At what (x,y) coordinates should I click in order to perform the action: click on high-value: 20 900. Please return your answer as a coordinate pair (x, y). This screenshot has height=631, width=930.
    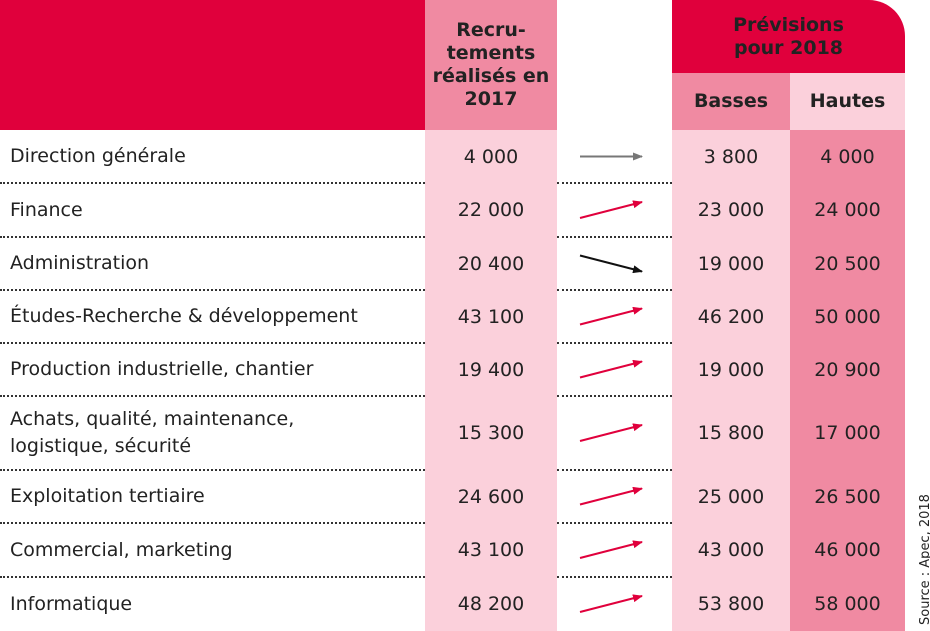
    Looking at the image, I should click on (847, 369).